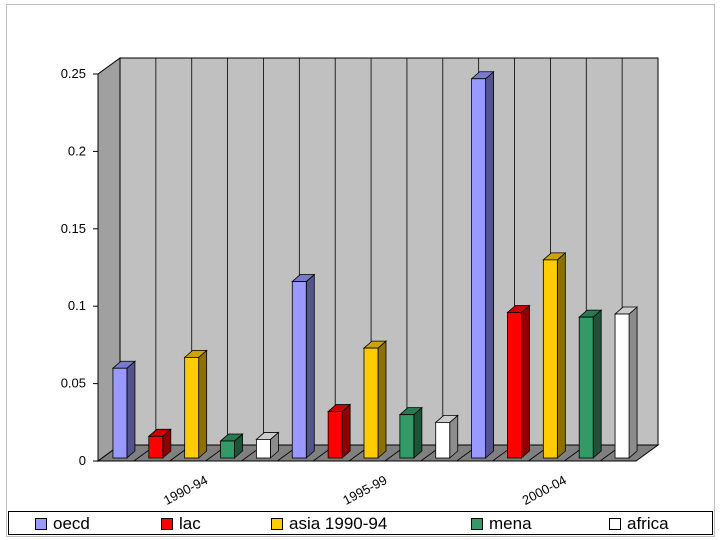 The image size is (720, 540). I want to click on legend-item-lac: lac, so click(181, 523).